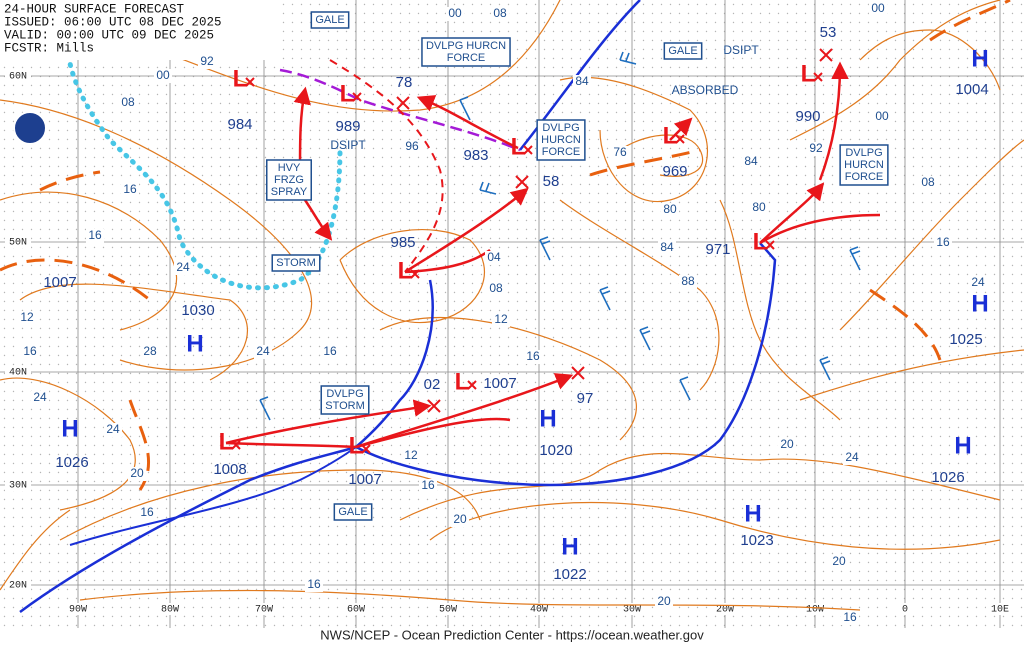 The height and width of the screenshot is (652, 1024). What do you see at coordinates (569, 574) in the screenshot?
I see `center-pressure: 1022` at bounding box center [569, 574].